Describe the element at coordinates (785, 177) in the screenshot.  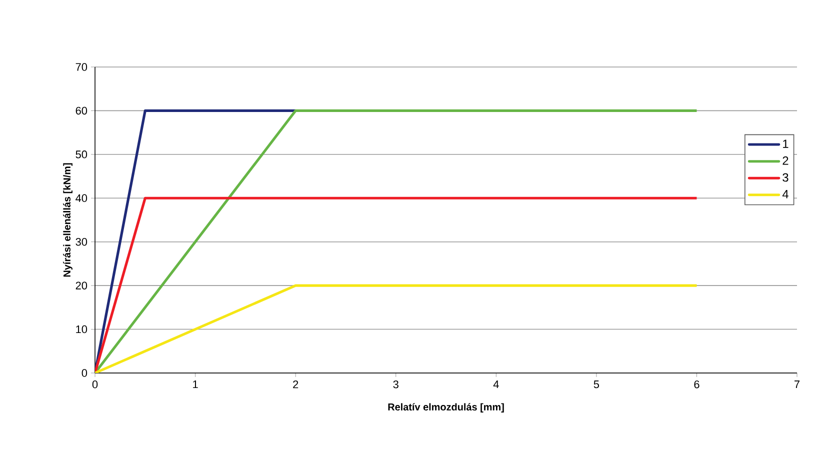
I see `legend-label: 3` at that location.